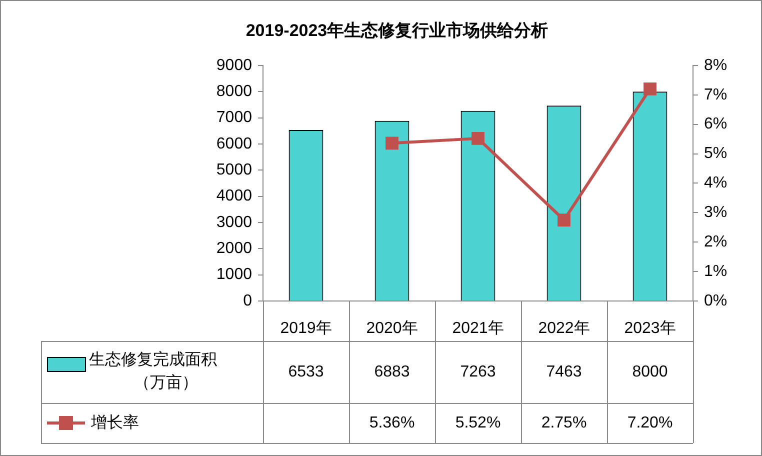 The width and height of the screenshot is (762, 456). Describe the element at coordinates (650, 371) in the screenshot. I see `data-label: 8000` at that location.